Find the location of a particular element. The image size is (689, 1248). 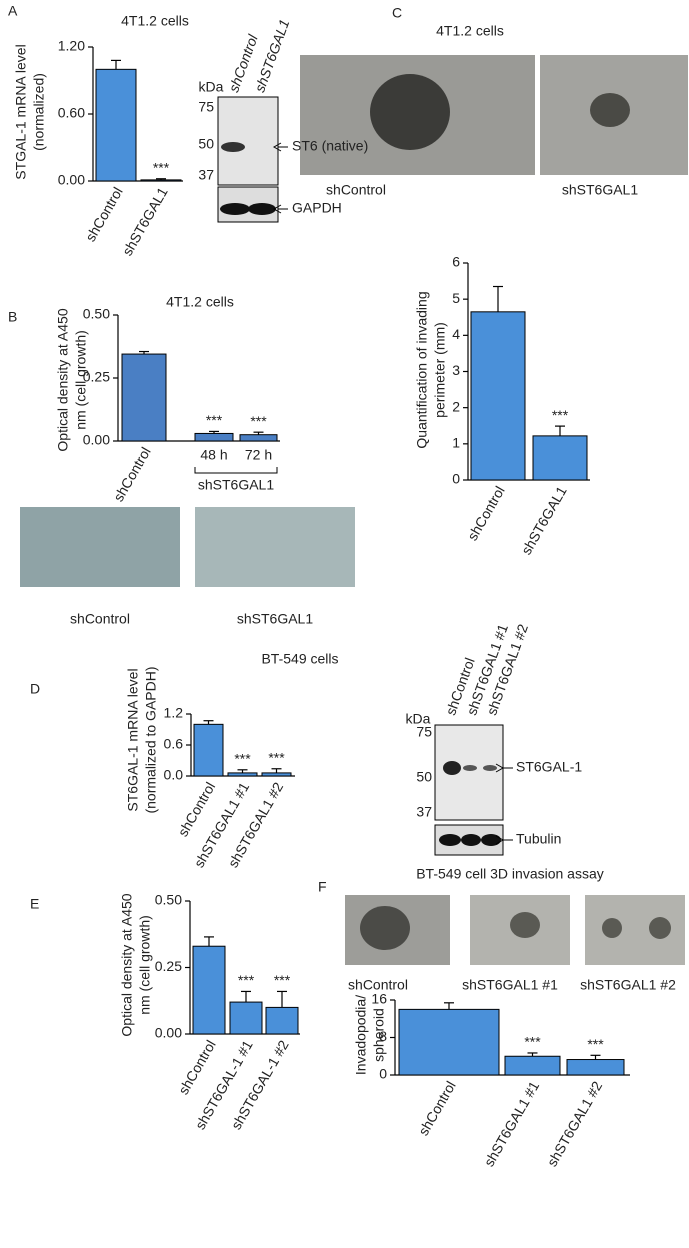

y-axis-label: Optical density at A450 is located at coordinates (127, 964).